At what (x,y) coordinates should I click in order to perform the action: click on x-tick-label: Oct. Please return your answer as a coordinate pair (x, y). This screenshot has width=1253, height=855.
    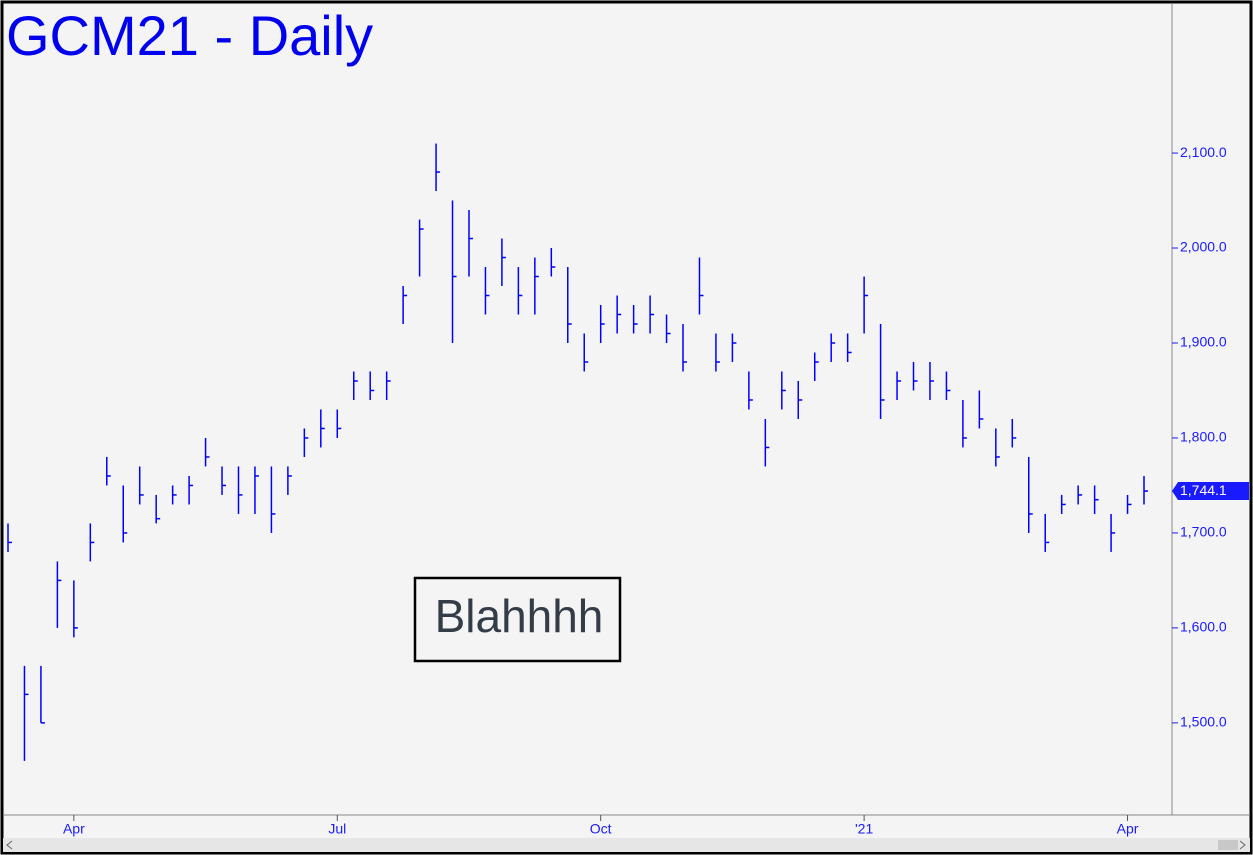
    Looking at the image, I should click on (601, 829).